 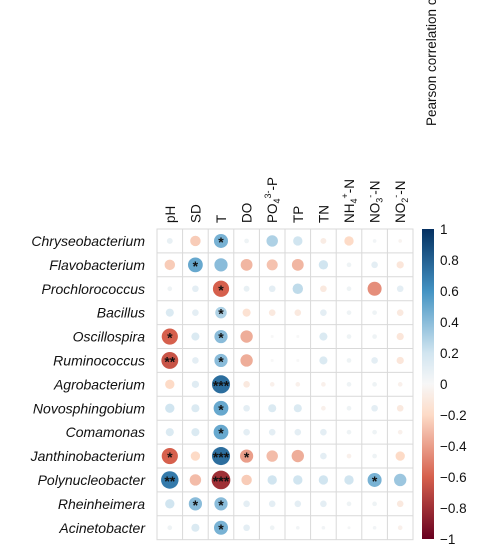 I want to click on significance-stars: ***, so click(x=221, y=385).